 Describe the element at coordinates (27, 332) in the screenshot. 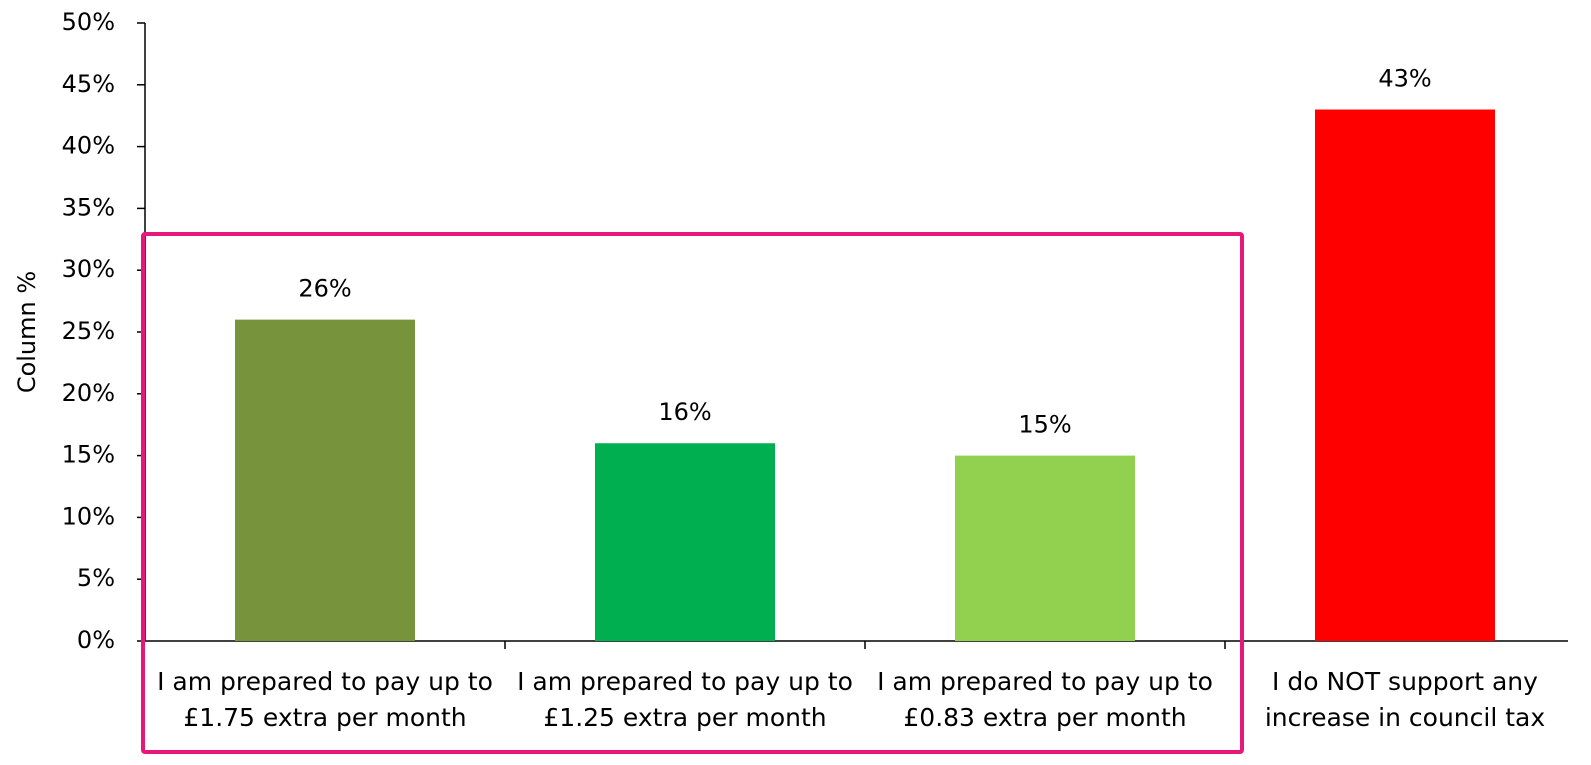

I see `y-axis-label: Column %` at that location.